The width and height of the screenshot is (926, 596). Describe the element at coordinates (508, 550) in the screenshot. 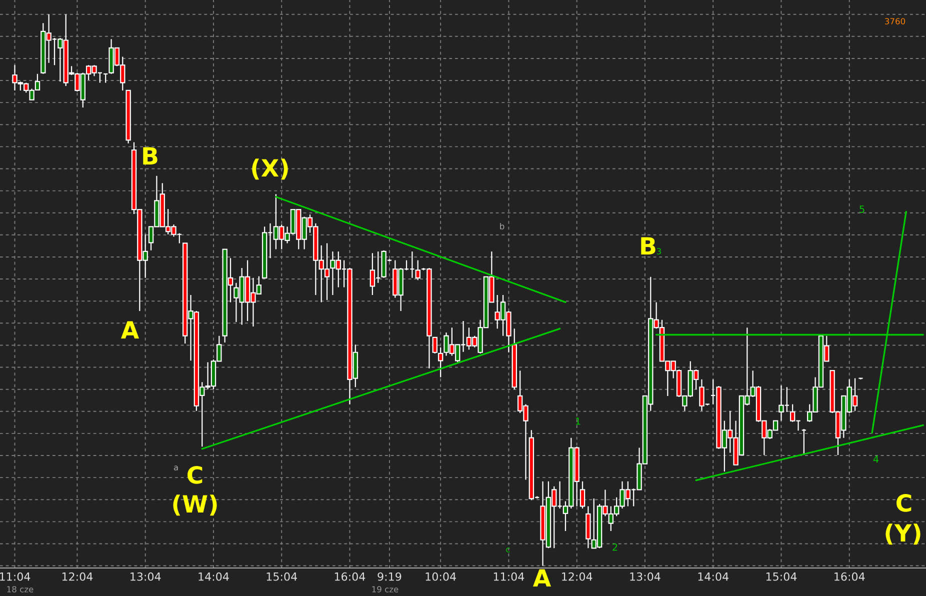

I see `annotation: c` at that location.